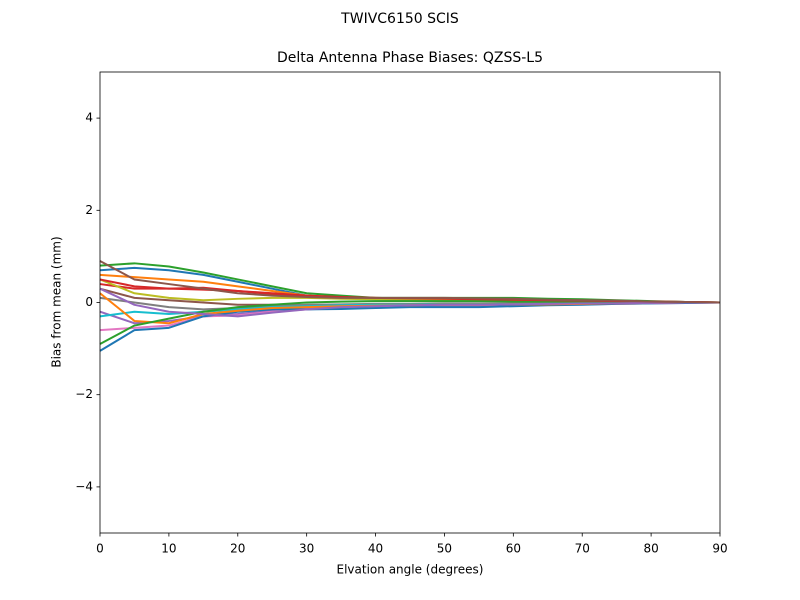  Describe the element at coordinates (57, 301) in the screenshot. I see `y-axis-label: Bias from mean (mm)` at that location.